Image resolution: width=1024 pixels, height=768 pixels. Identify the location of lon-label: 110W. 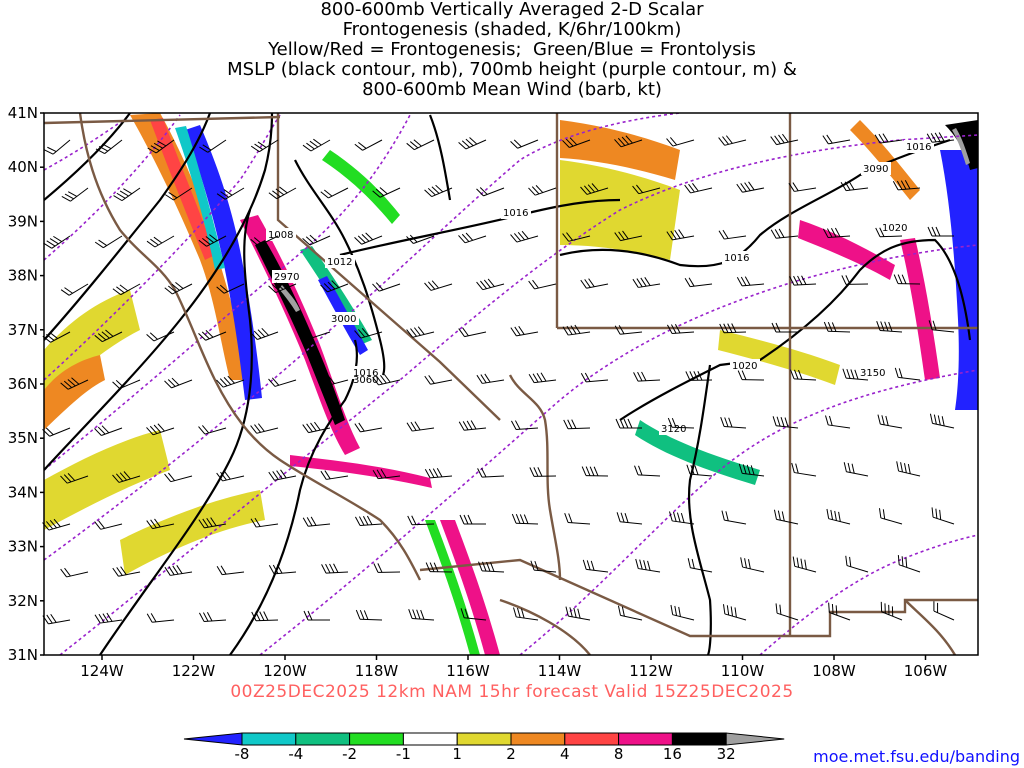
(743, 671).